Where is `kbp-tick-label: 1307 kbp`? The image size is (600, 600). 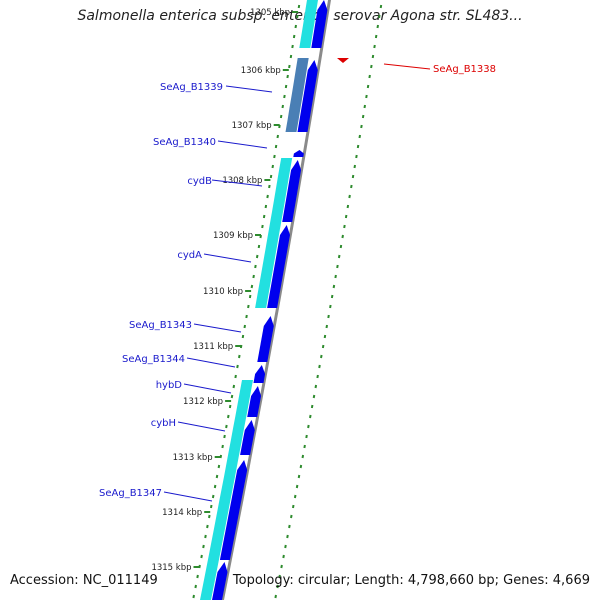 kbp-tick-label: 1307 kbp is located at coordinates (252, 126).